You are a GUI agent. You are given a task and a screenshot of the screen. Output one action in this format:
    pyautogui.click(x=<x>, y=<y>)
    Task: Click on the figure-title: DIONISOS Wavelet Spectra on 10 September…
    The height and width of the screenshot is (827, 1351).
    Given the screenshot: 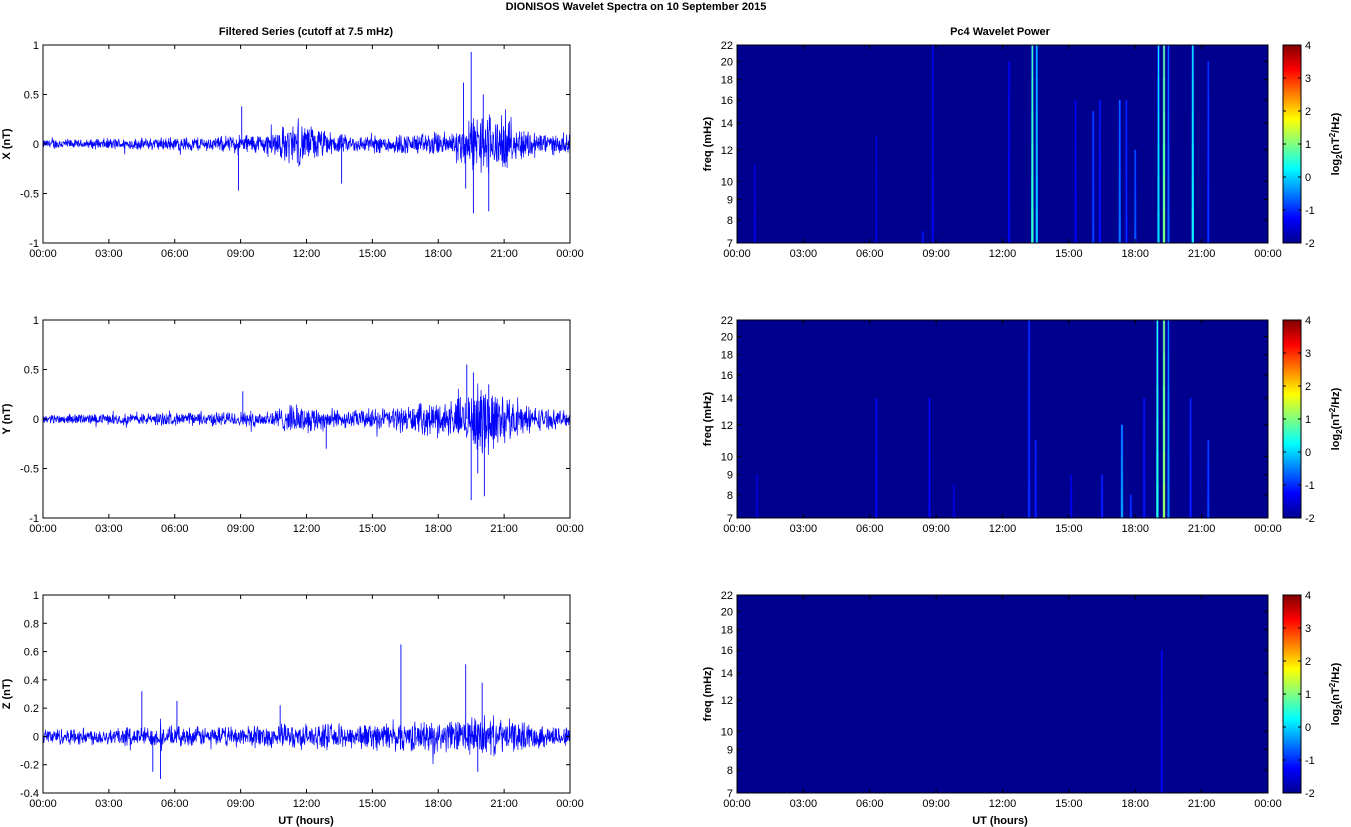 What is the action you would take?
    pyautogui.click(x=636, y=7)
    